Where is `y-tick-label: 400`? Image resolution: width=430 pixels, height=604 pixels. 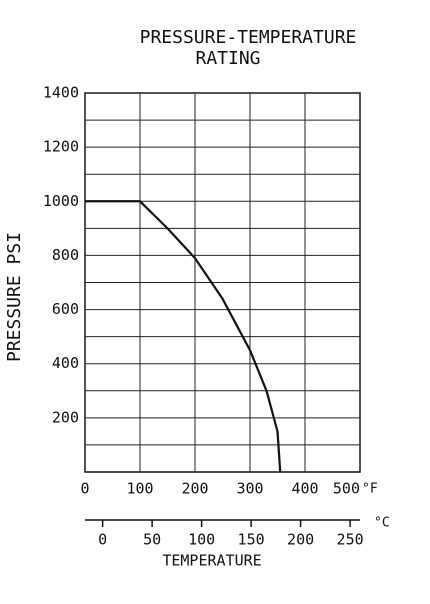 y-tick-label: 400 is located at coordinates (65, 363).